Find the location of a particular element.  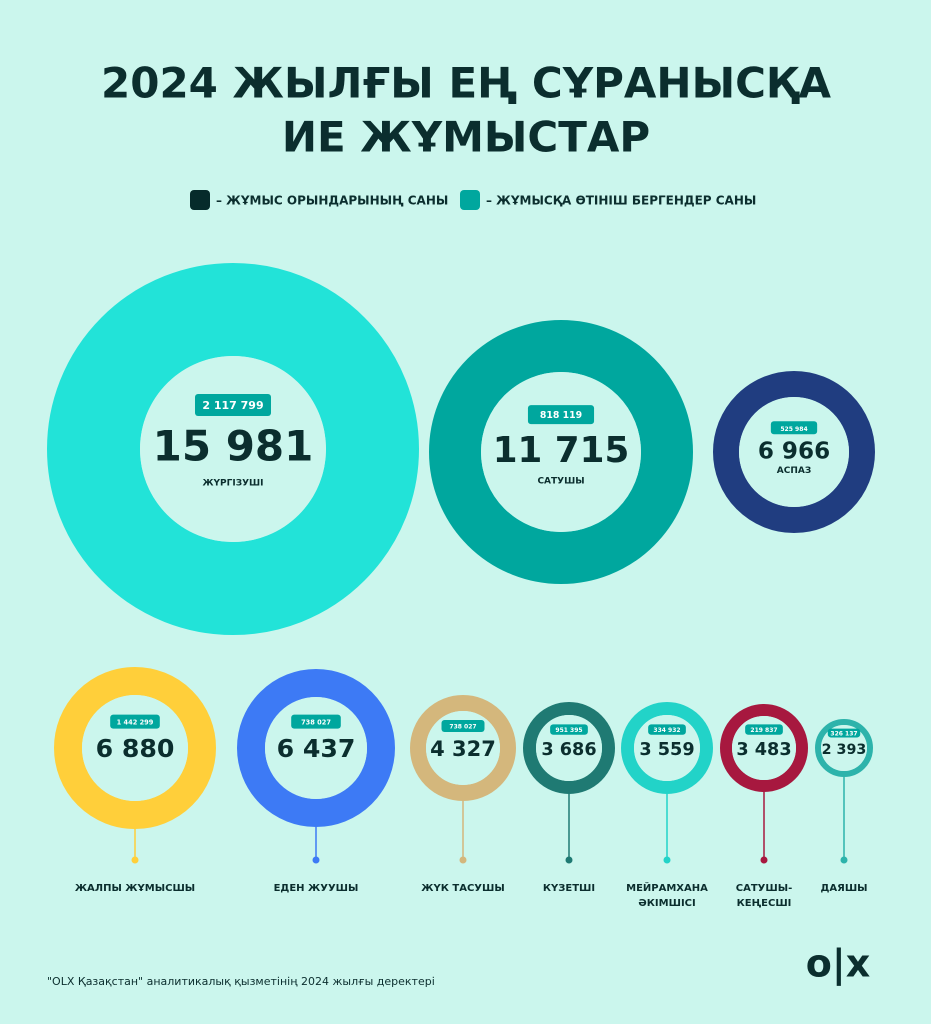

jobs-count: 3 483 is located at coordinates (763, 750).